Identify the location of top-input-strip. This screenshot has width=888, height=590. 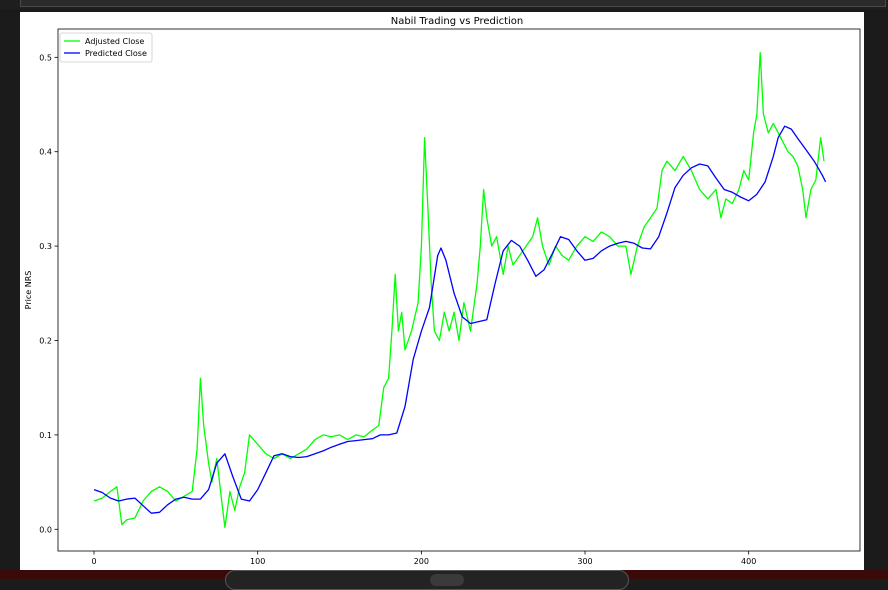
(453, 3).